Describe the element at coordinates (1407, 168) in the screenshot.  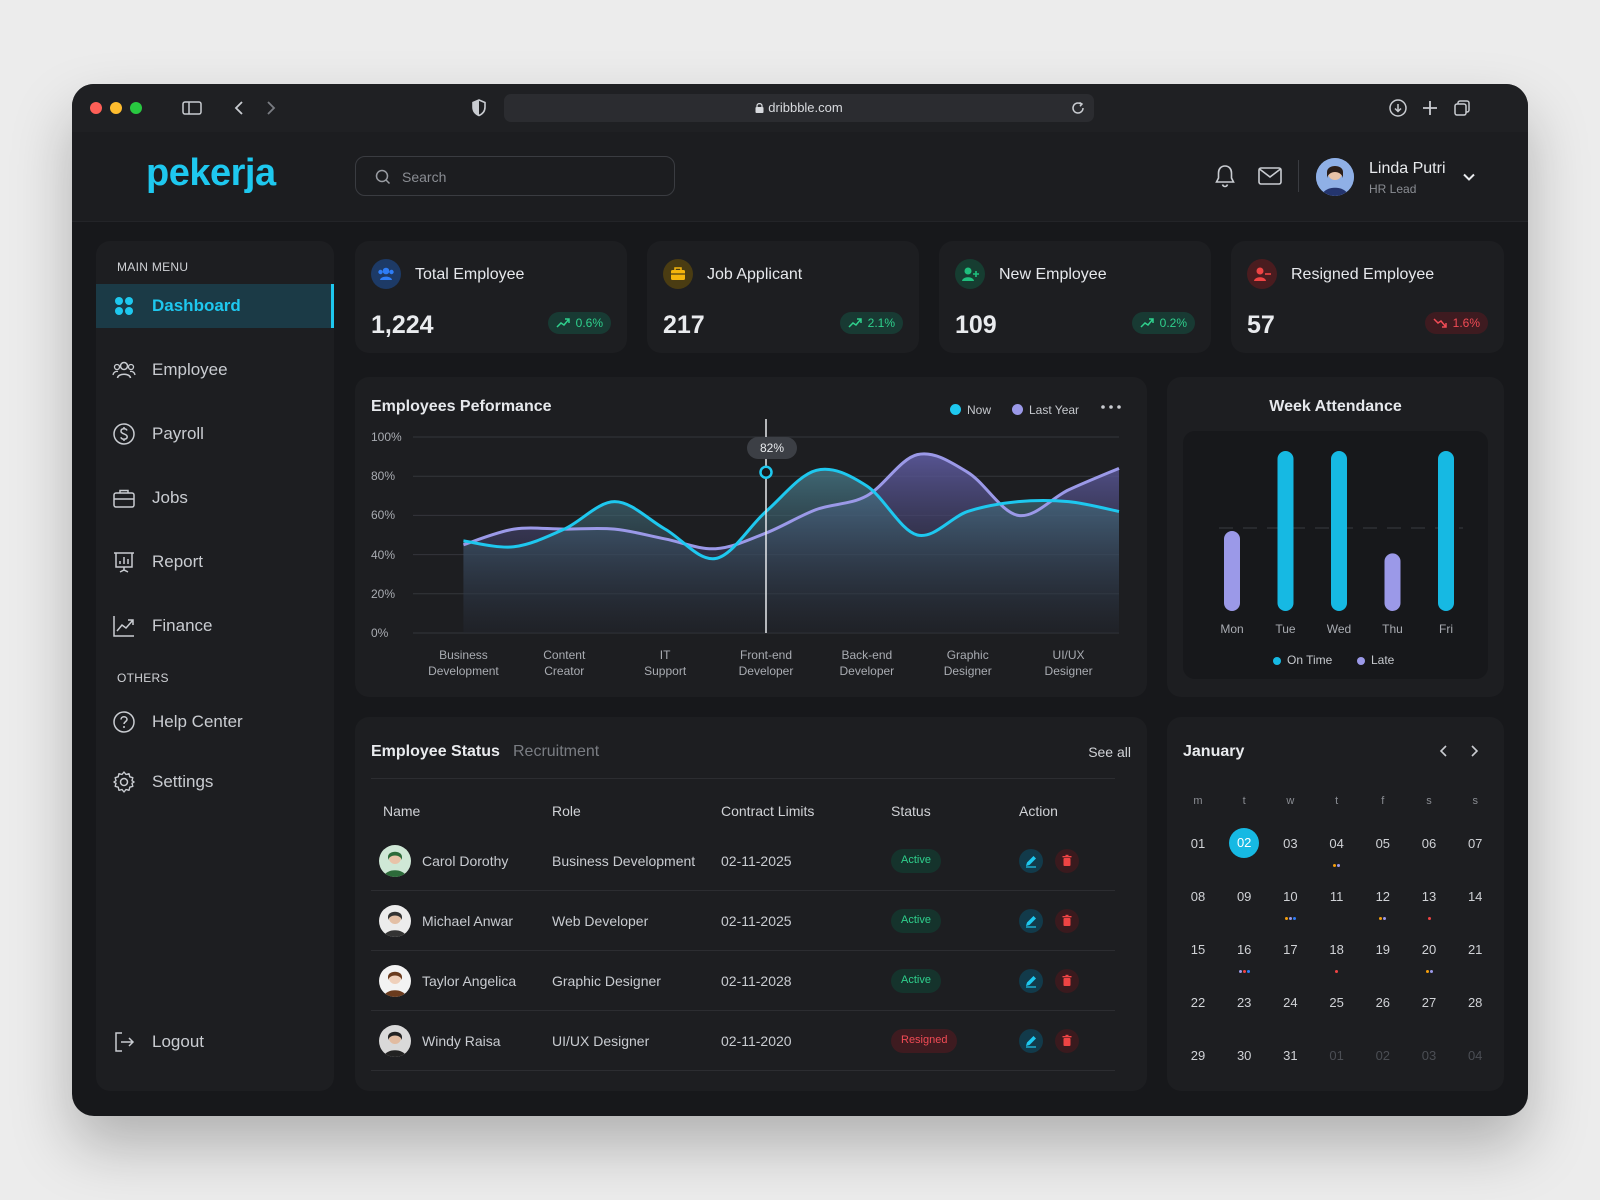
I see `user-name: Linda Putri` at that location.